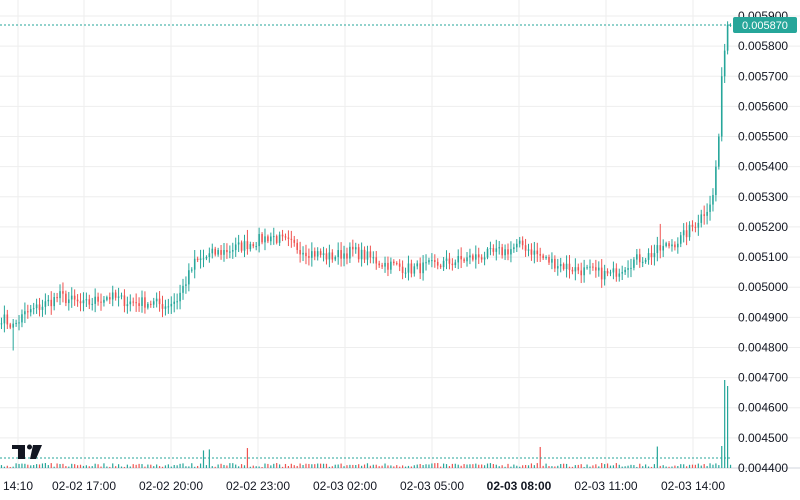  Describe the element at coordinates (763, 197) in the screenshot. I see `y-tick-label: 0.005300` at that location.